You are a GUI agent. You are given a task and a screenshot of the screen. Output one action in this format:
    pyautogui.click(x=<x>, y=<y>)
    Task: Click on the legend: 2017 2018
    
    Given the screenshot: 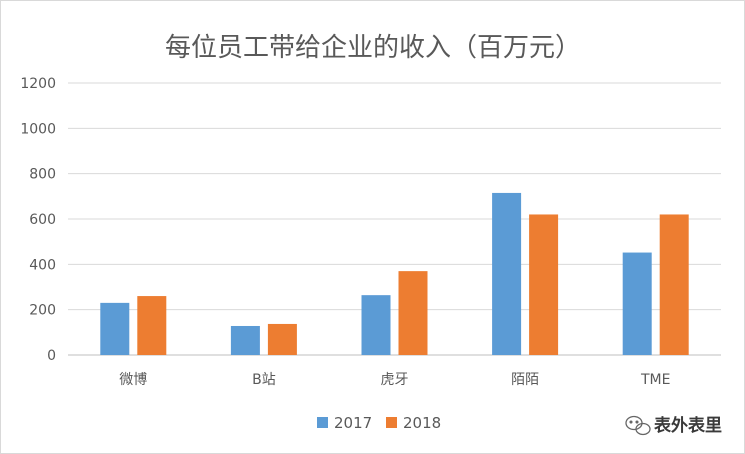 What is the action you would take?
    pyautogui.click(x=379, y=423)
    